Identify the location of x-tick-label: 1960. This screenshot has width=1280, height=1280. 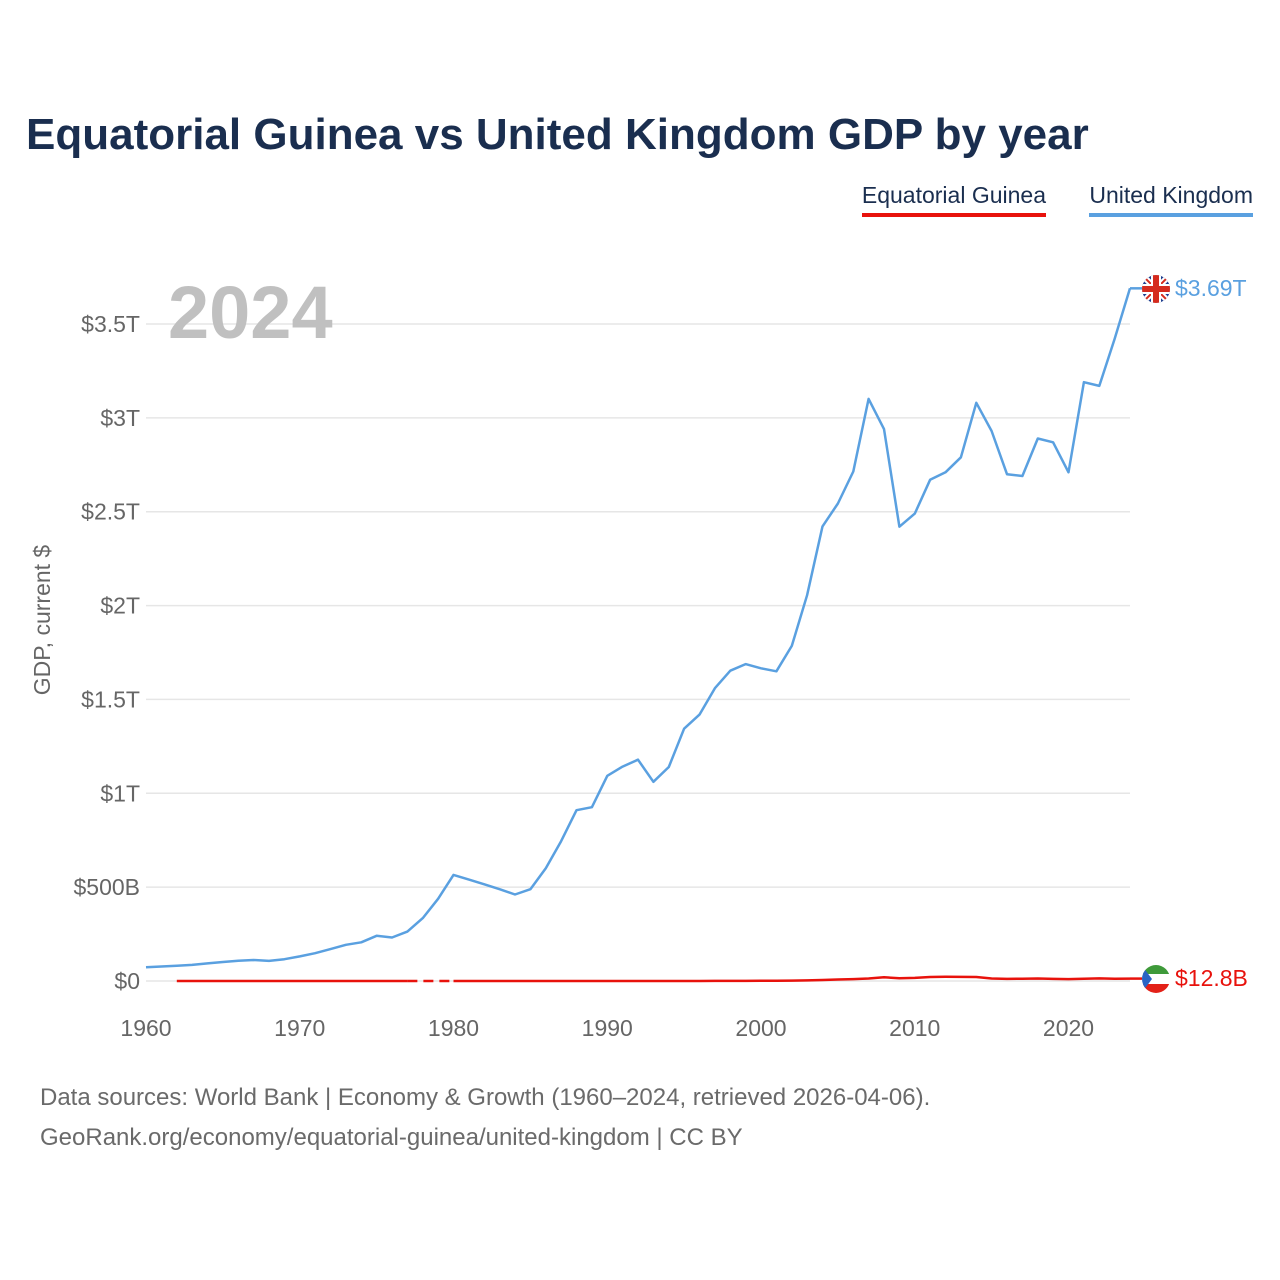
(145, 1028).